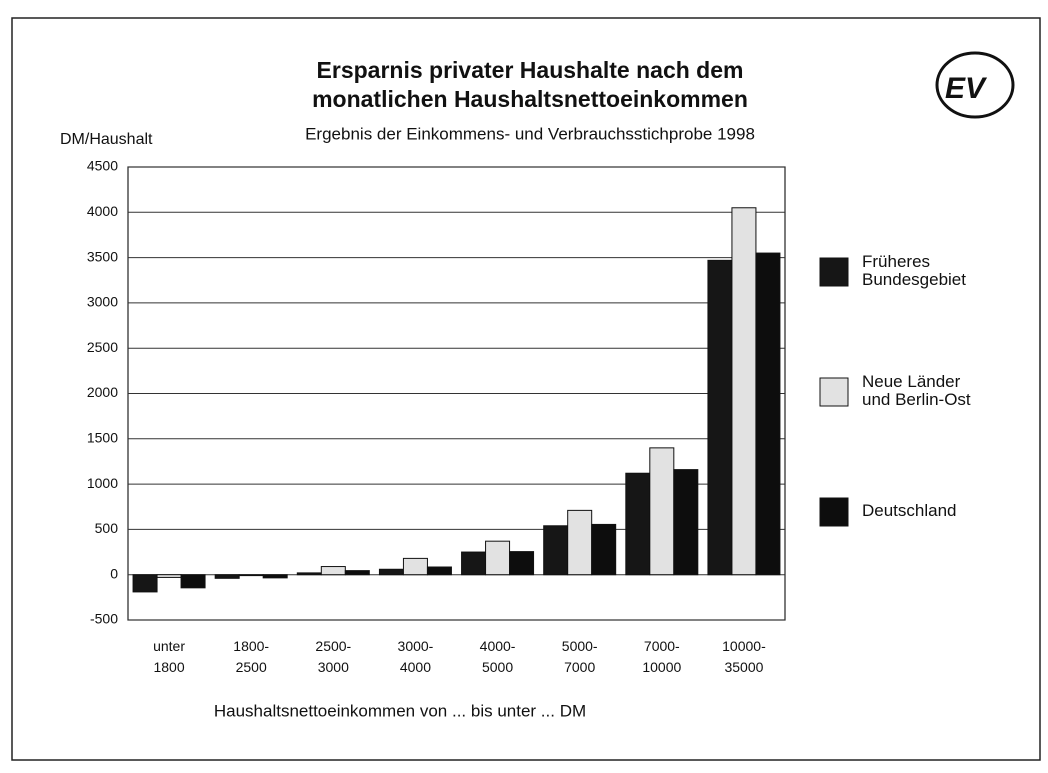 This screenshot has height=773, width=1048. What do you see at coordinates (909, 510) in the screenshot?
I see `legend-label: Deutschland` at bounding box center [909, 510].